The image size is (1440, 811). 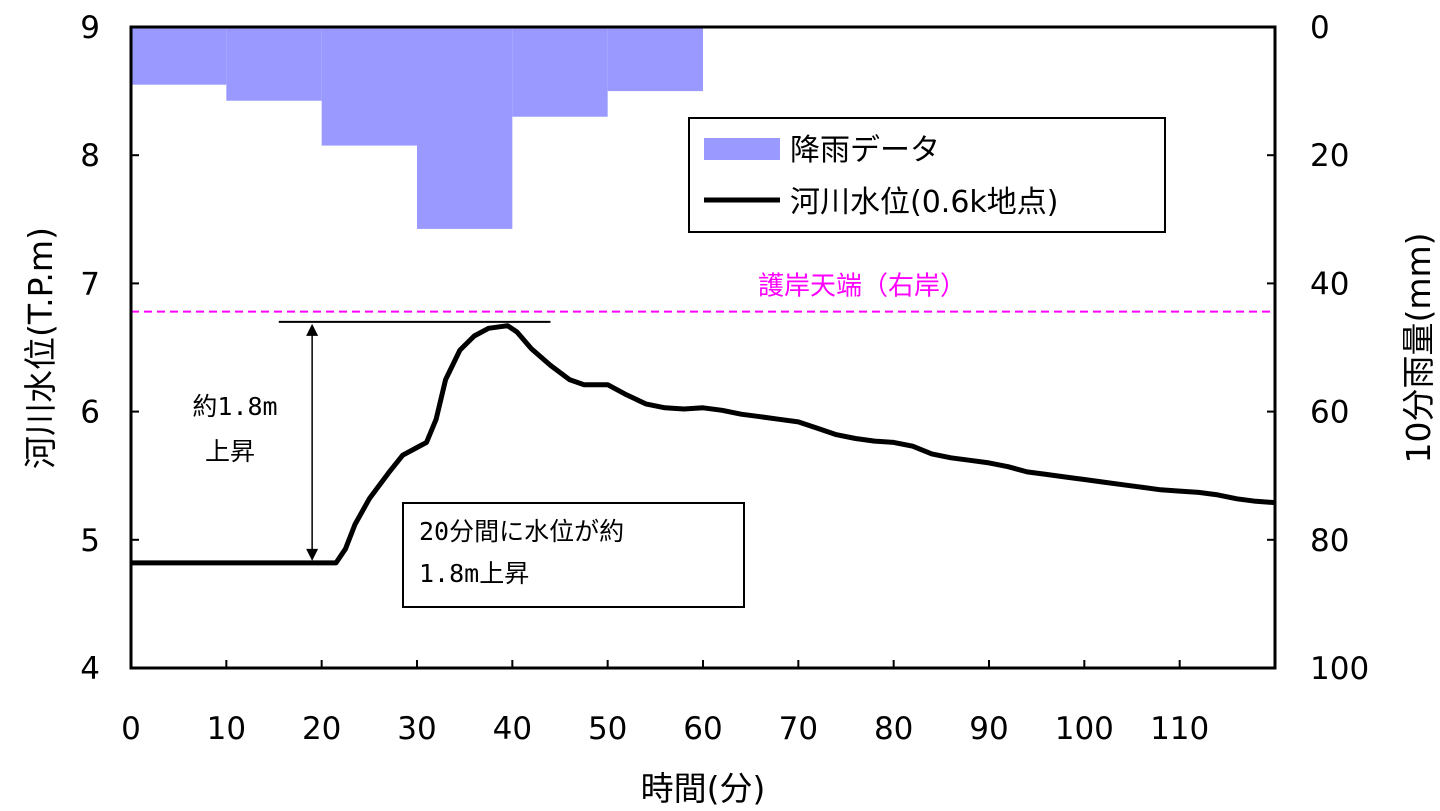 What do you see at coordinates (893, 729) in the screenshot?
I see `x-tick-label: 80` at bounding box center [893, 729].